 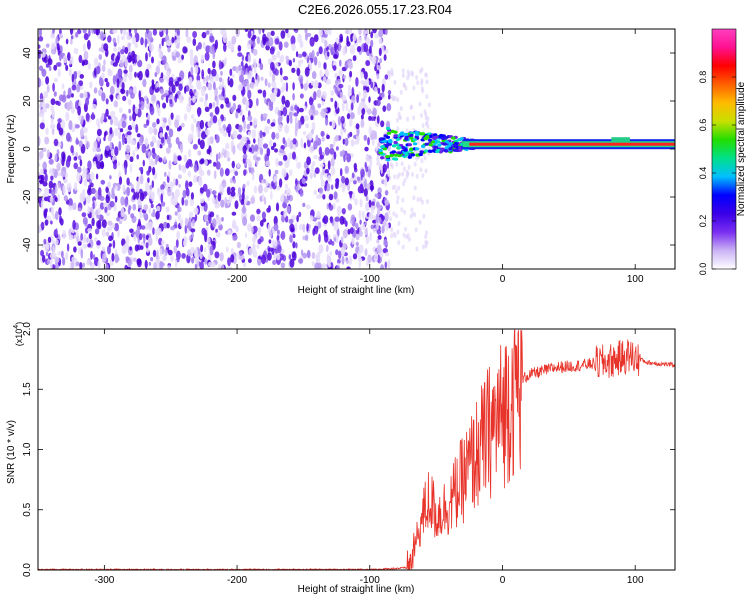 What do you see at coordinates (503, 580) in the screenshot?
I see `x-tick-label: 0` at bounding box center [503, 580].